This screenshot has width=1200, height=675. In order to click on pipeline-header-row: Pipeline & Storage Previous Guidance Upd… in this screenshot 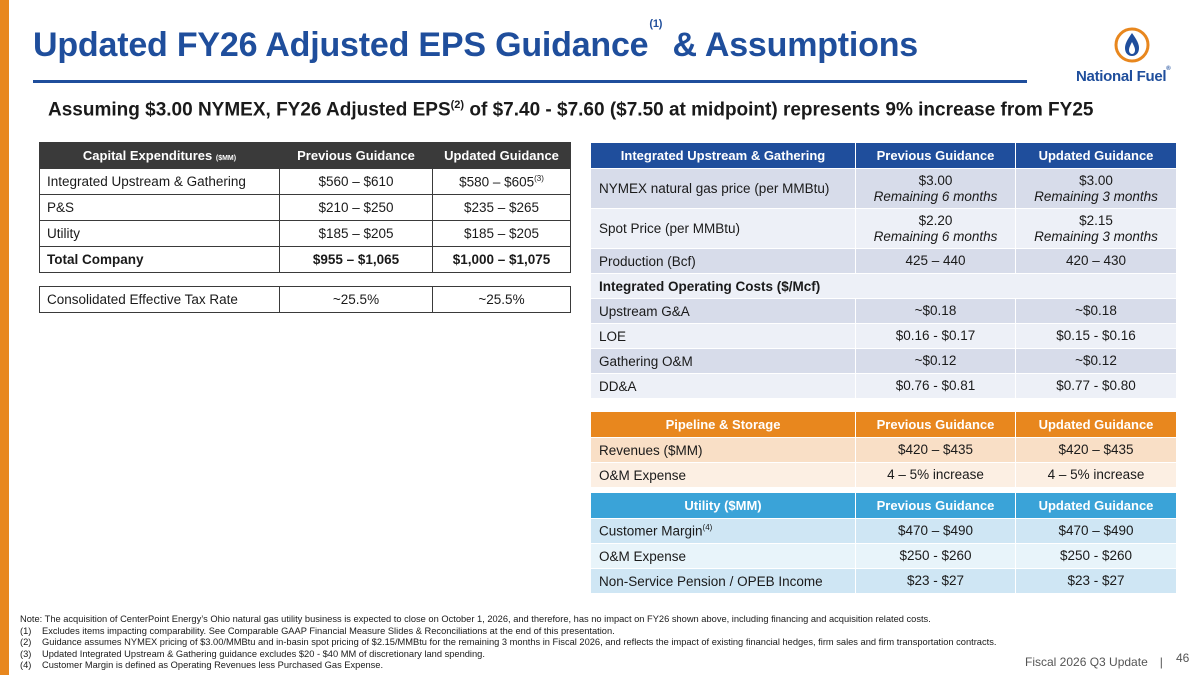, I will do `click(883, 424)`.